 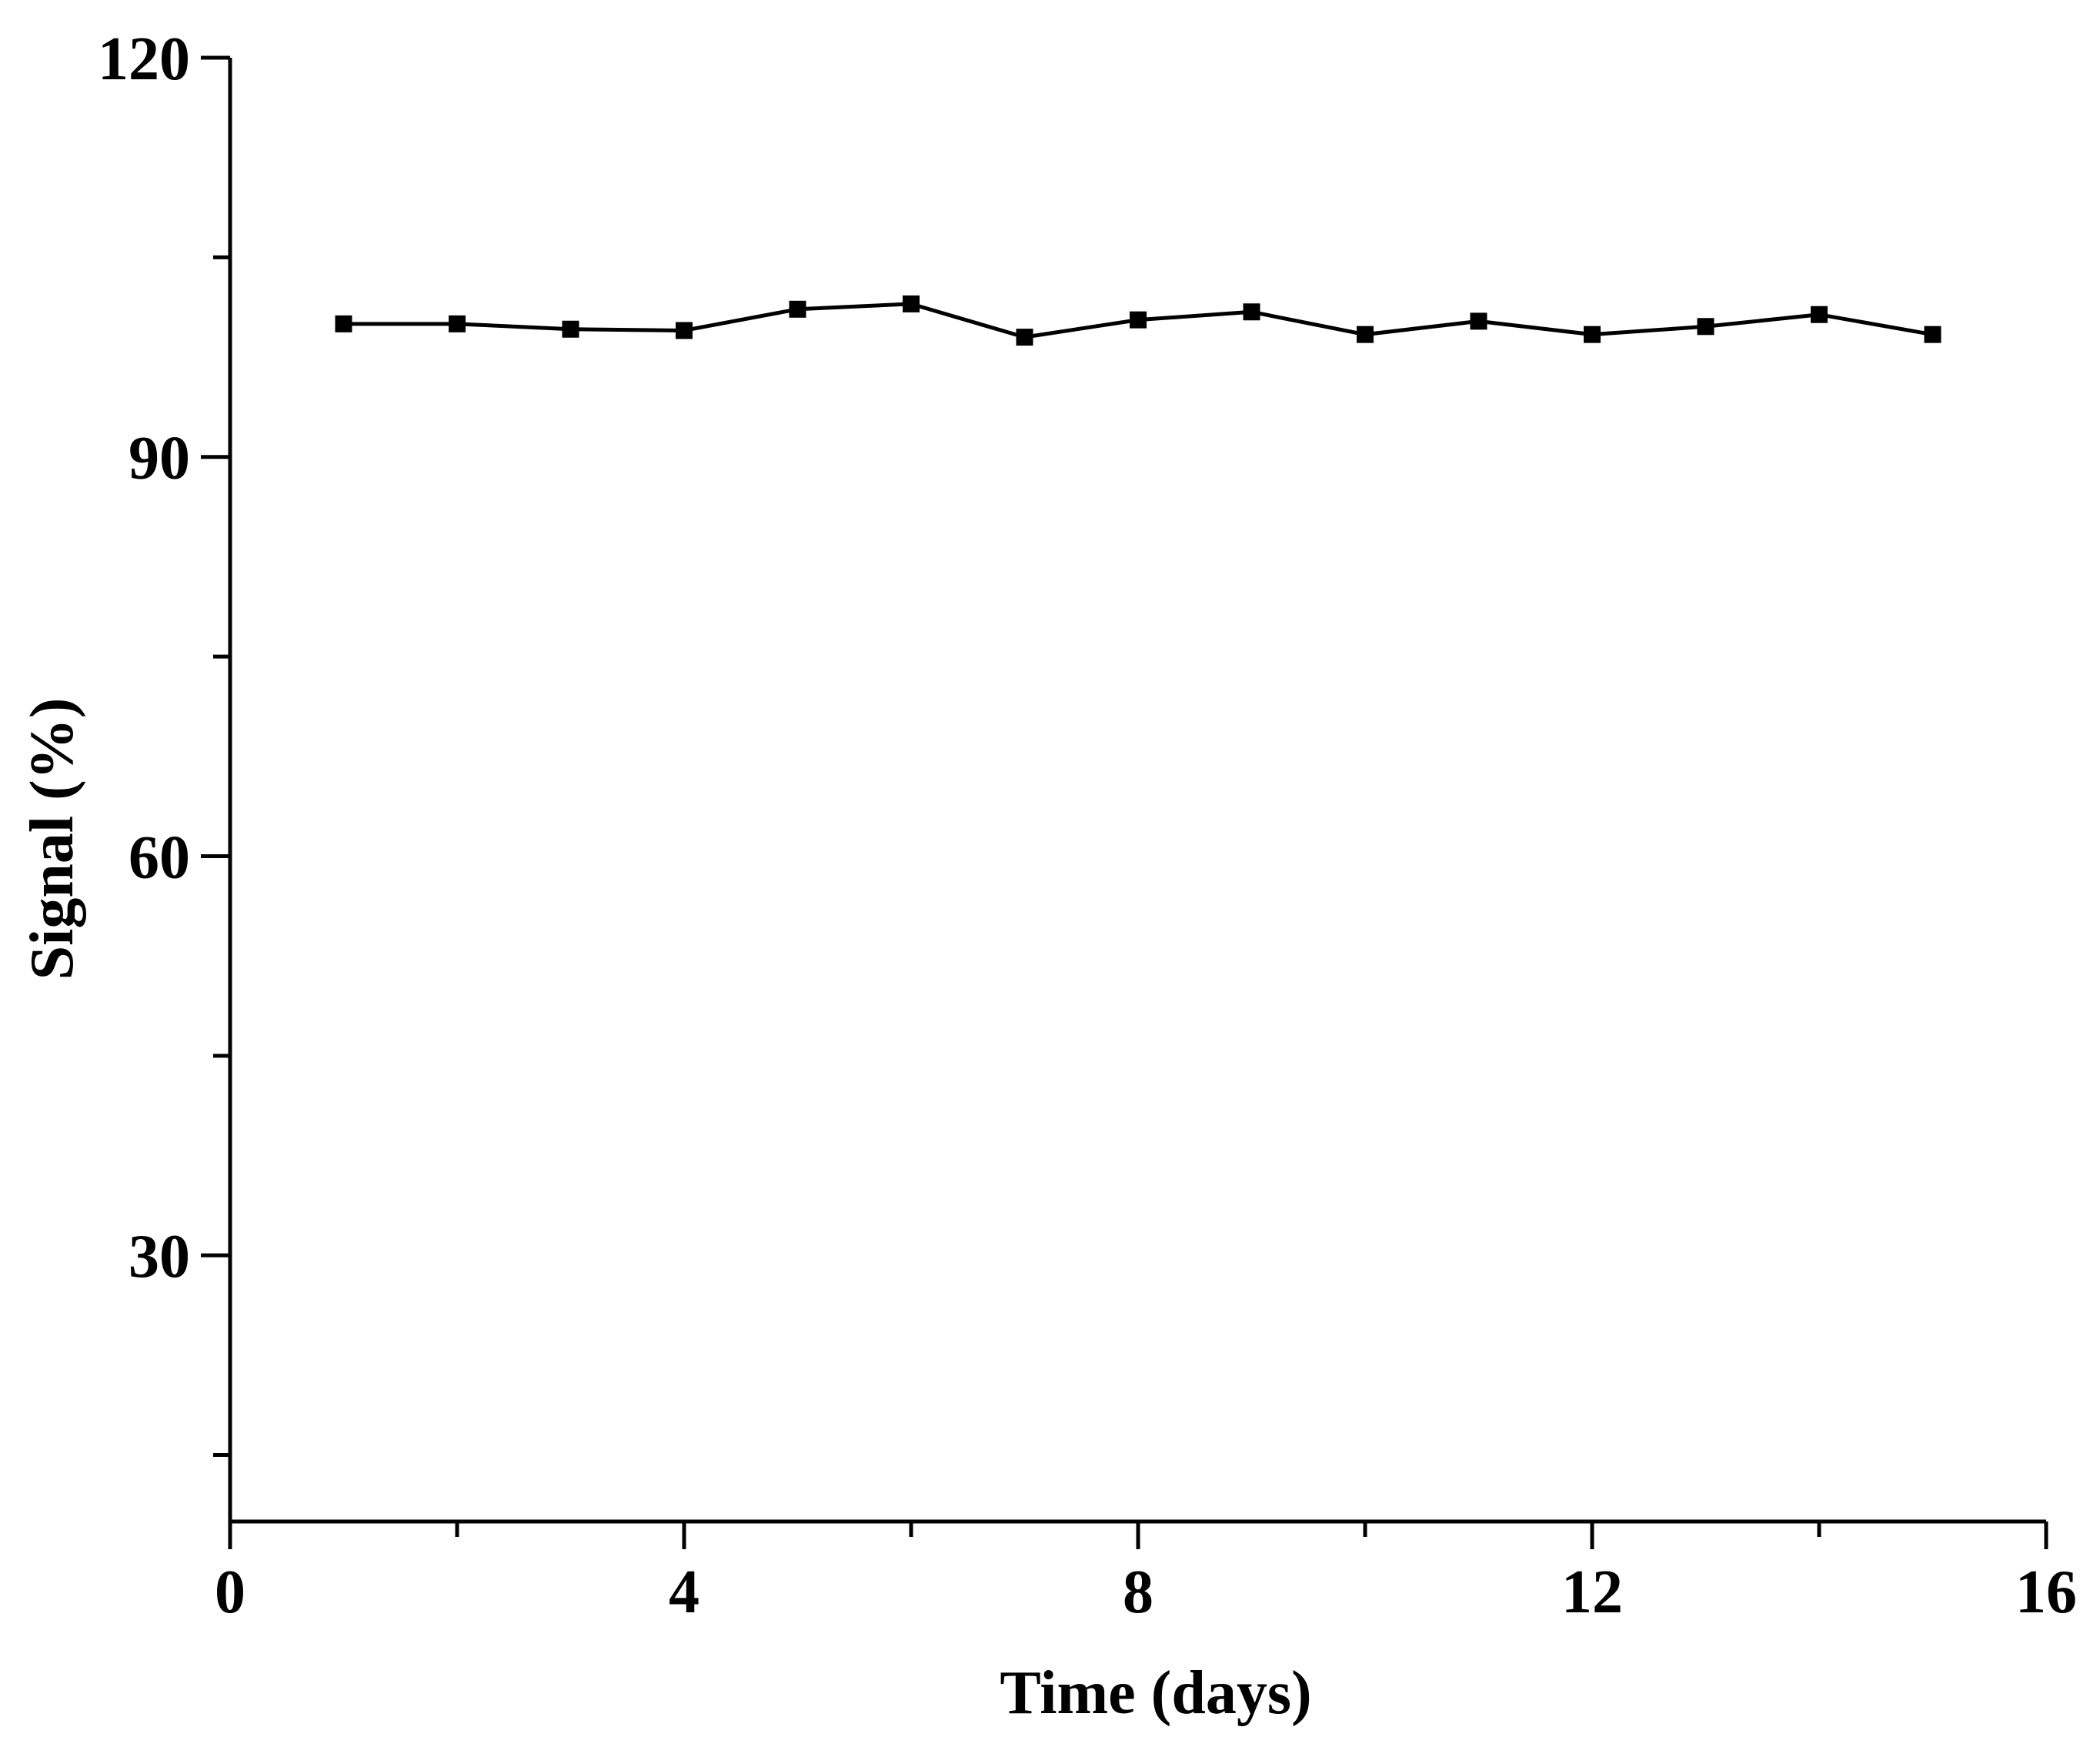 What do you see at coordinates (1155, 1693) in the screenshot?
I see `x-axis-title: Time (days)` at bounding box center [1155, 1693].